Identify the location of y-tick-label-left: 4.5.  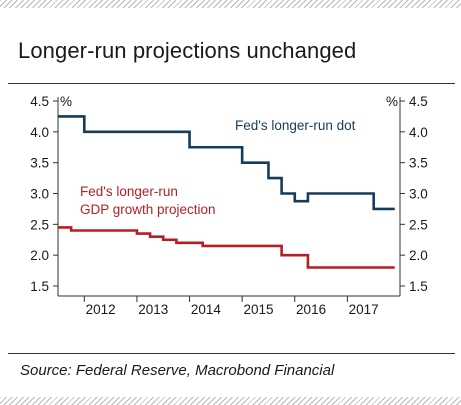
(39, 101).